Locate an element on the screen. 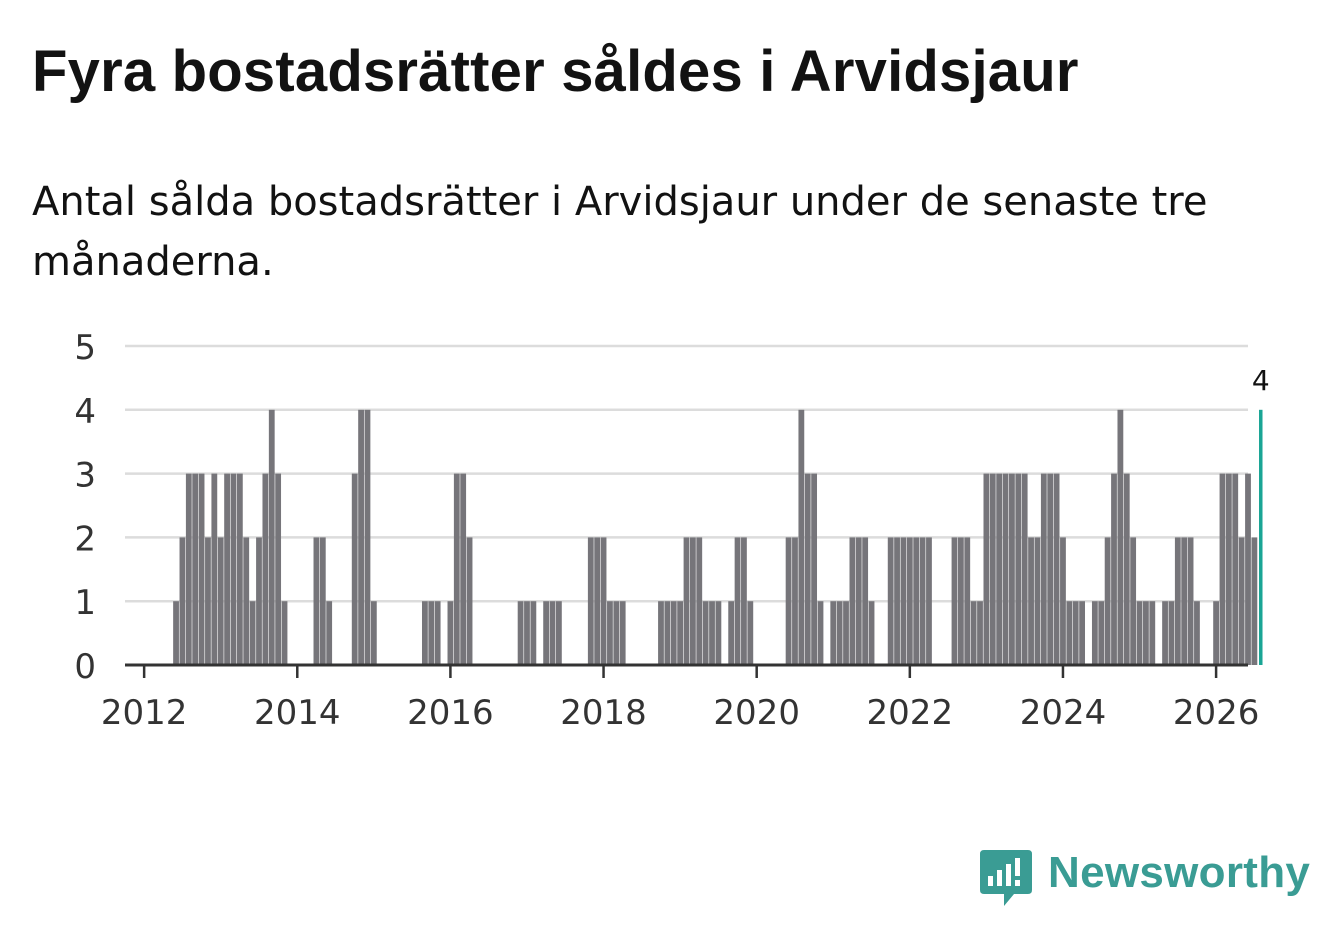 This screenshot has height=939, width=1322. x-tick-label: 2016 is located at coordinates (450, 713).